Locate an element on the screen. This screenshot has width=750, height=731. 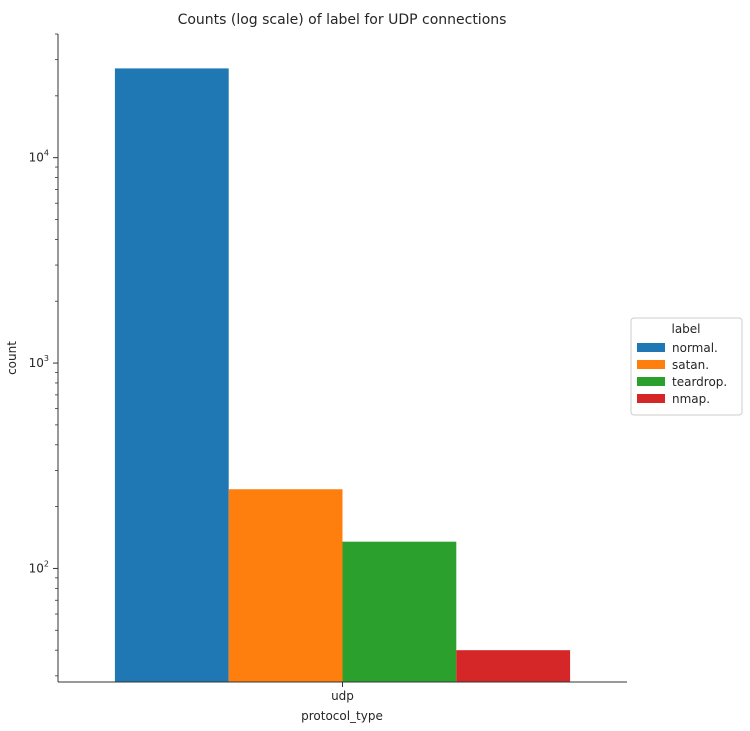
bar-normal is located at coordinates (171, 375).